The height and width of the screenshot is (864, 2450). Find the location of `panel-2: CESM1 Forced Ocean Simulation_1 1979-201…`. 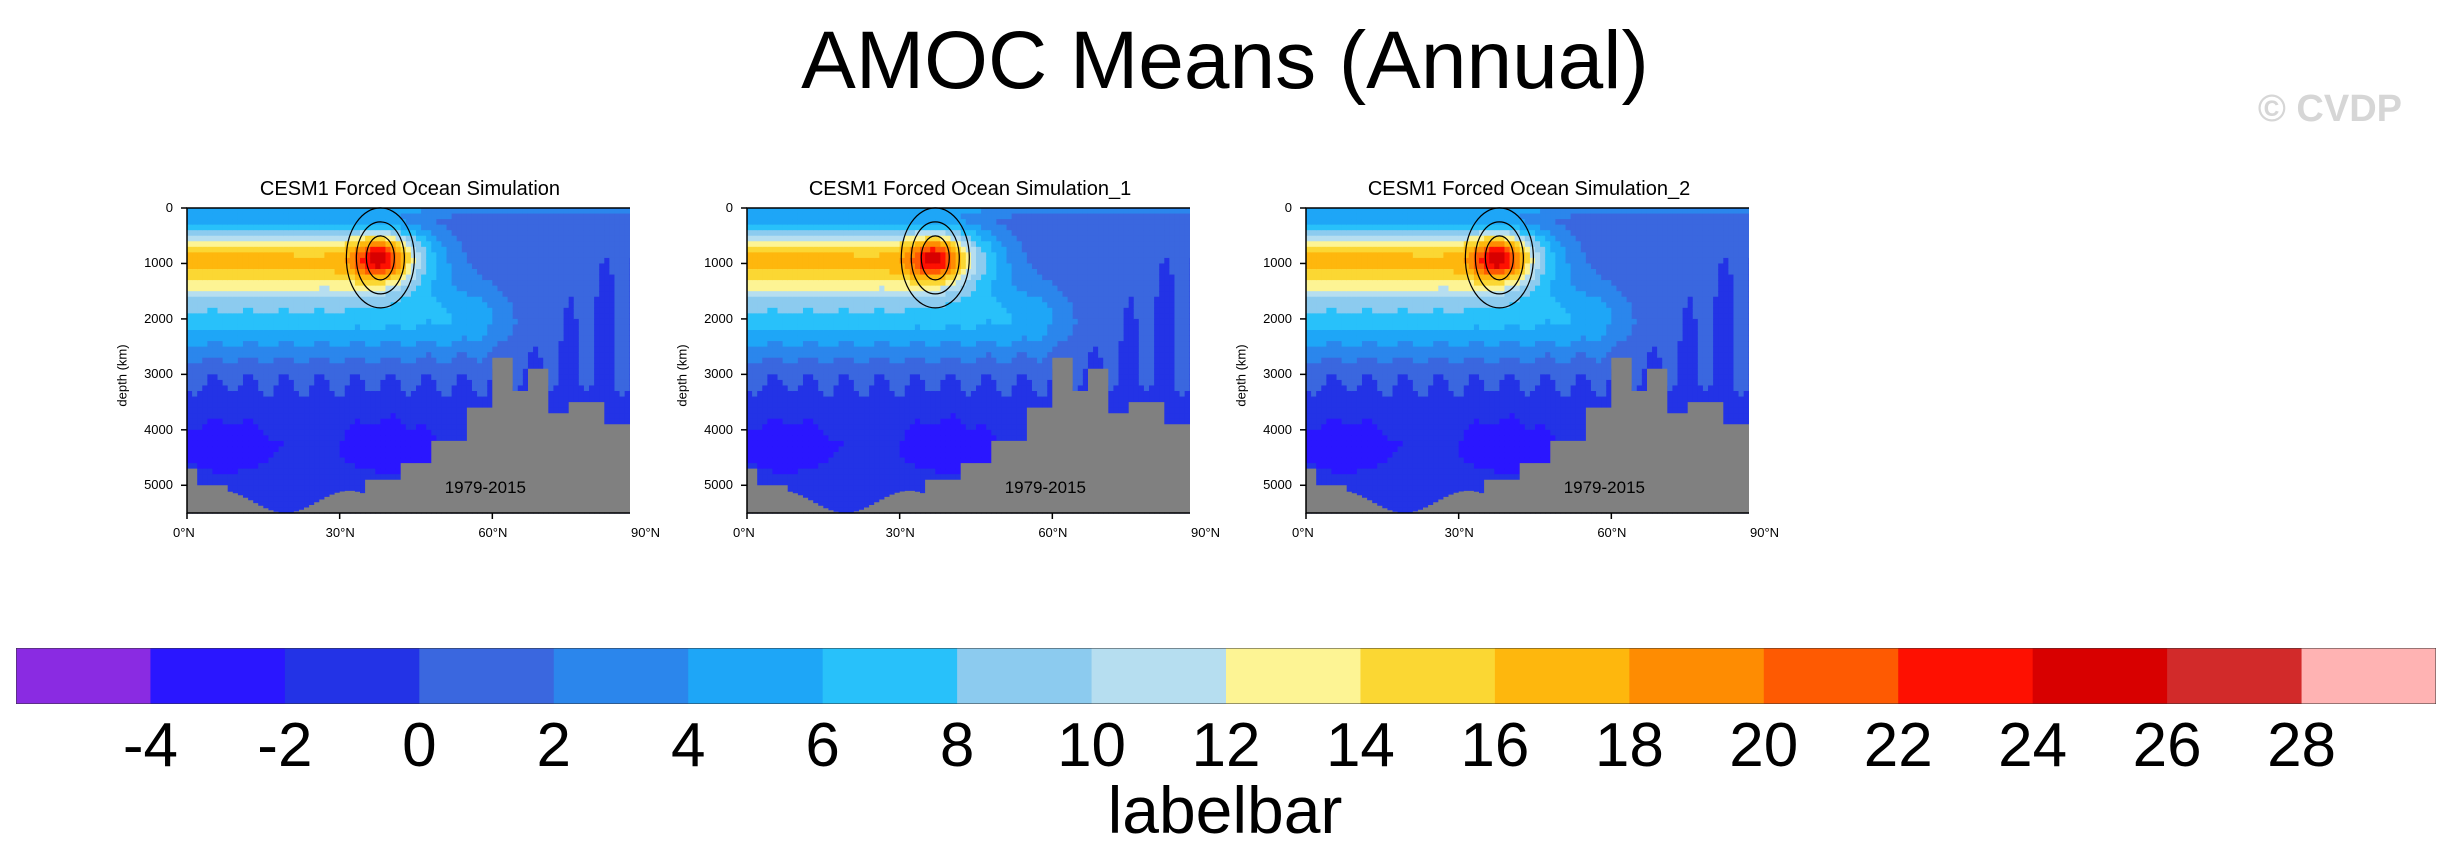

panel-2: CESM1 Forced Ocean Simulation_1 1979-201… is located at coordinates (940, 368).